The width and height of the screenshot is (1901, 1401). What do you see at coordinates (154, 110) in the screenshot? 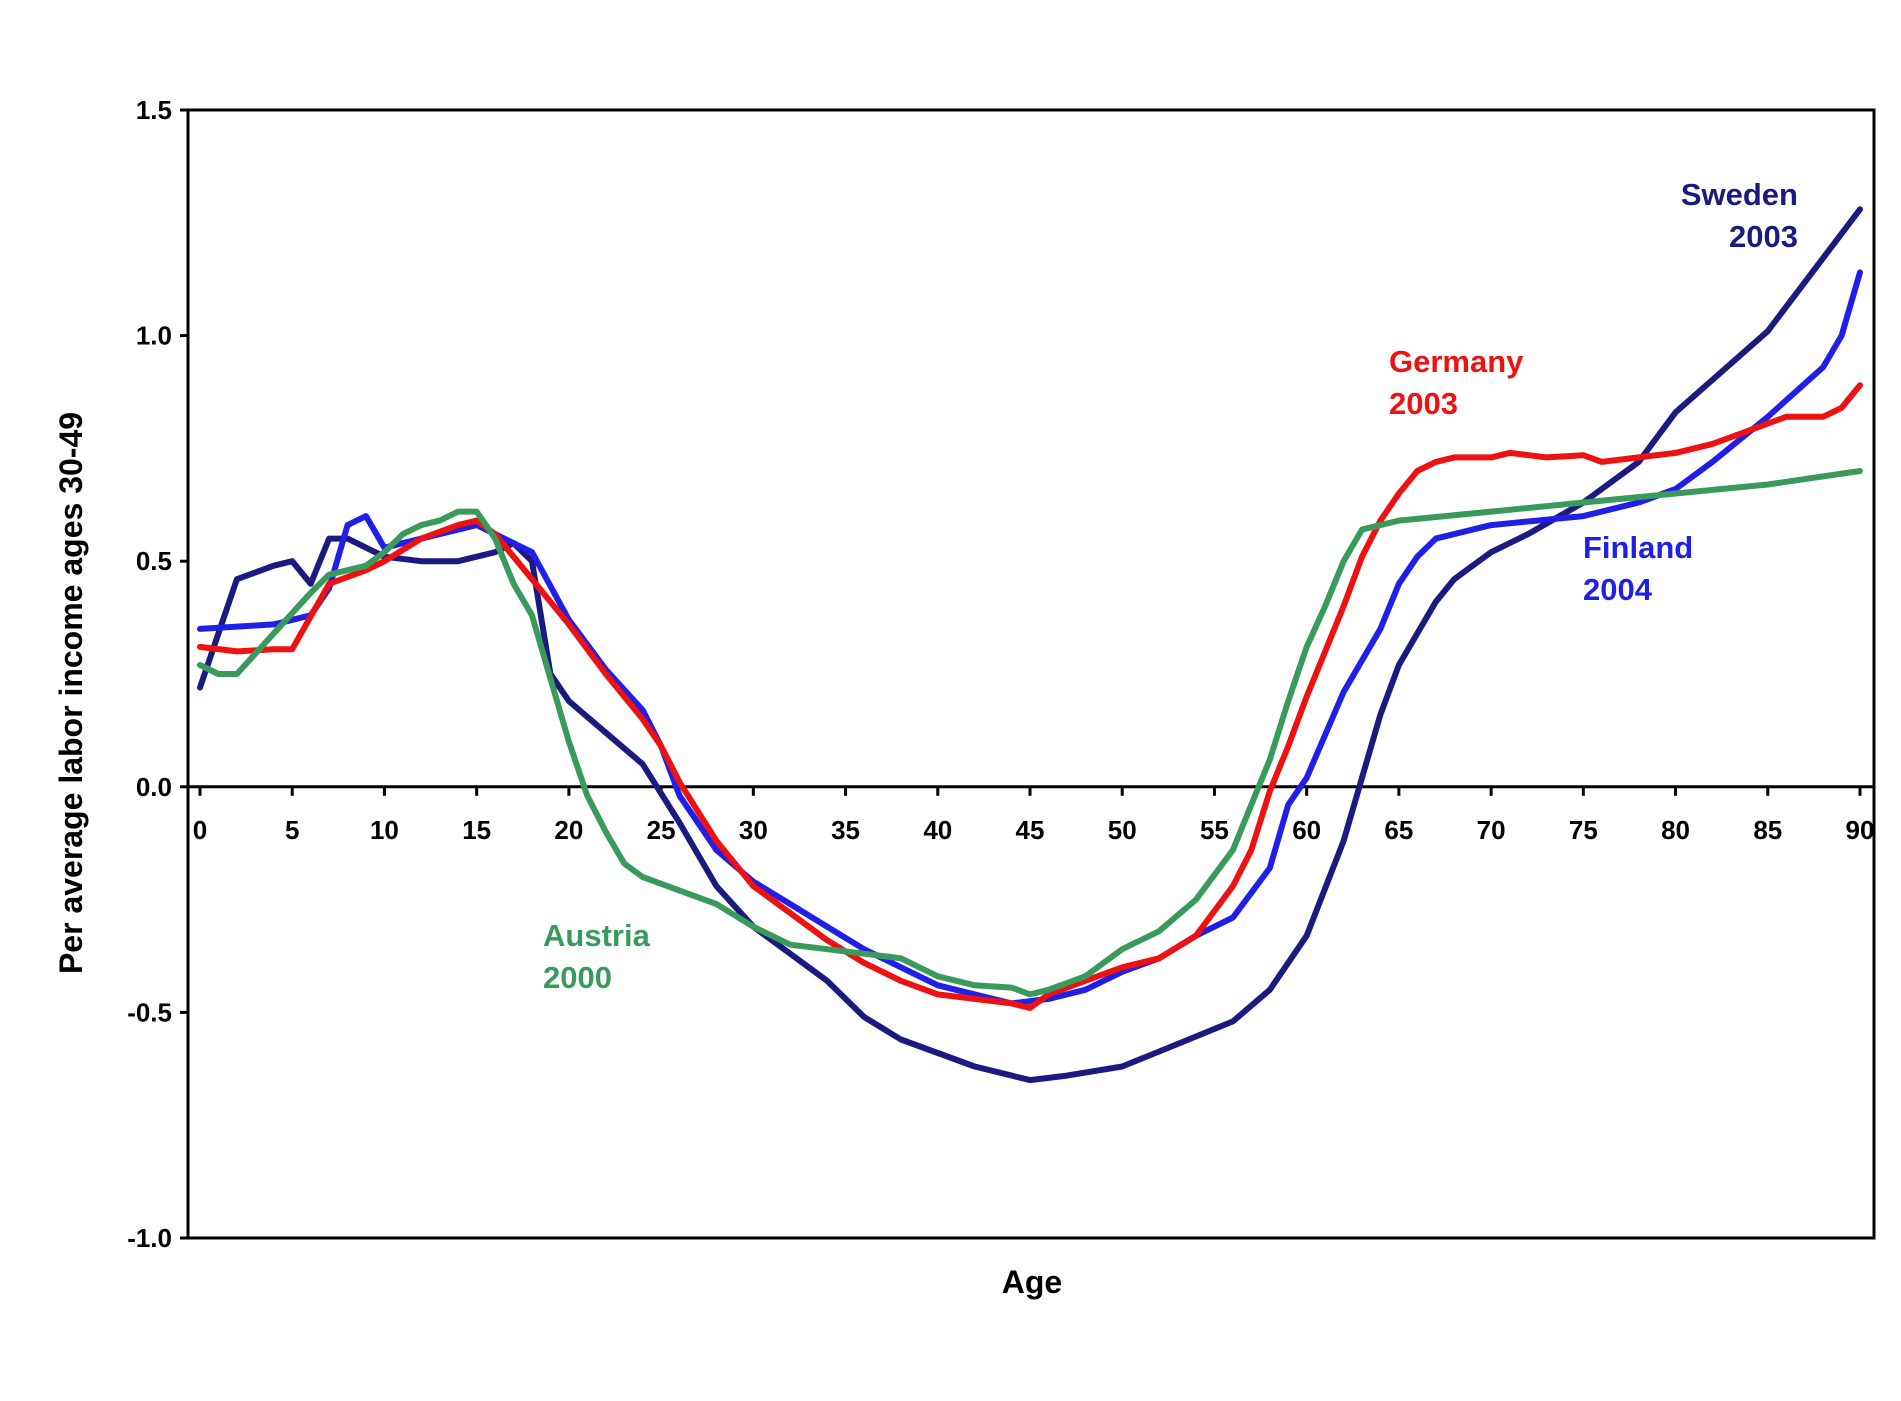
I see `y-tick-label: 1.5` at bounding box center [154, 110].